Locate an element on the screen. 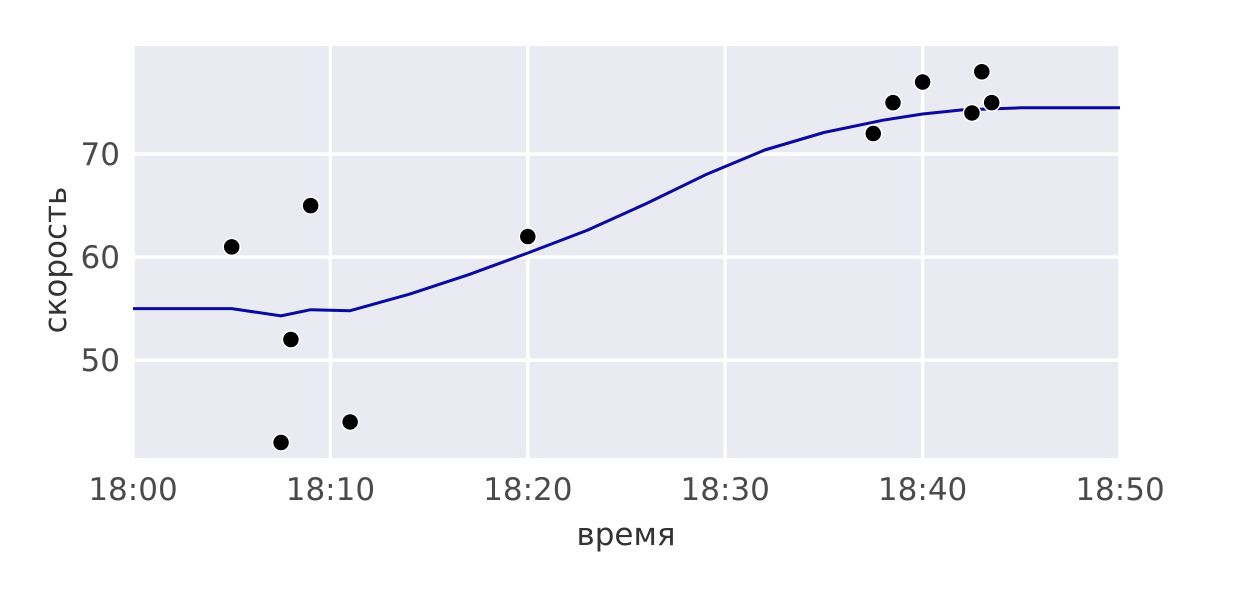 Image resolution: width=1258 pixels, height=614 pixels. x-tick-label: 18:30 is located at coordinates (725, 490).